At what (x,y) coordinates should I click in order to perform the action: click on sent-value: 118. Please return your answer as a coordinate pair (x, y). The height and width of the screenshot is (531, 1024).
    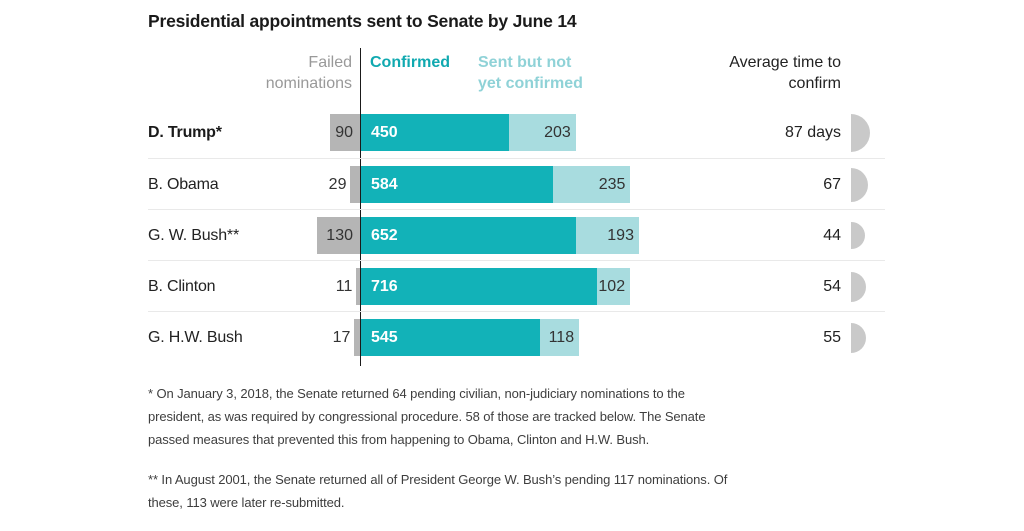
    Looking at the image, I should click on (561, 337).